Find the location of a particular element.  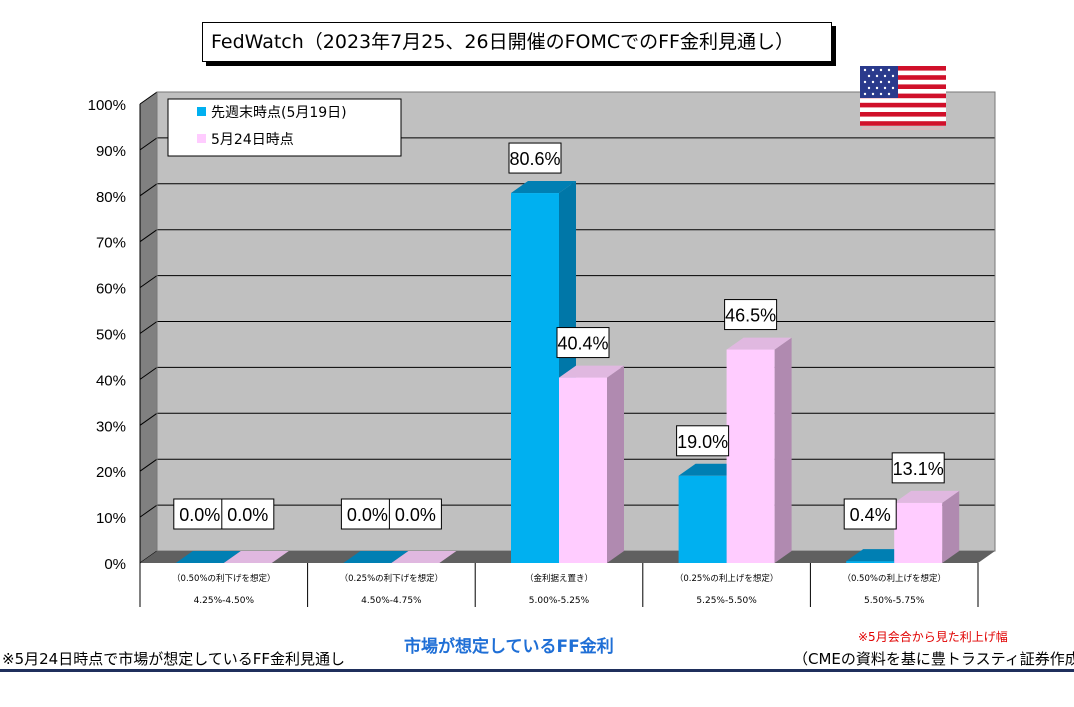

data-label: 46.5% is located at coordinates (750, 316).